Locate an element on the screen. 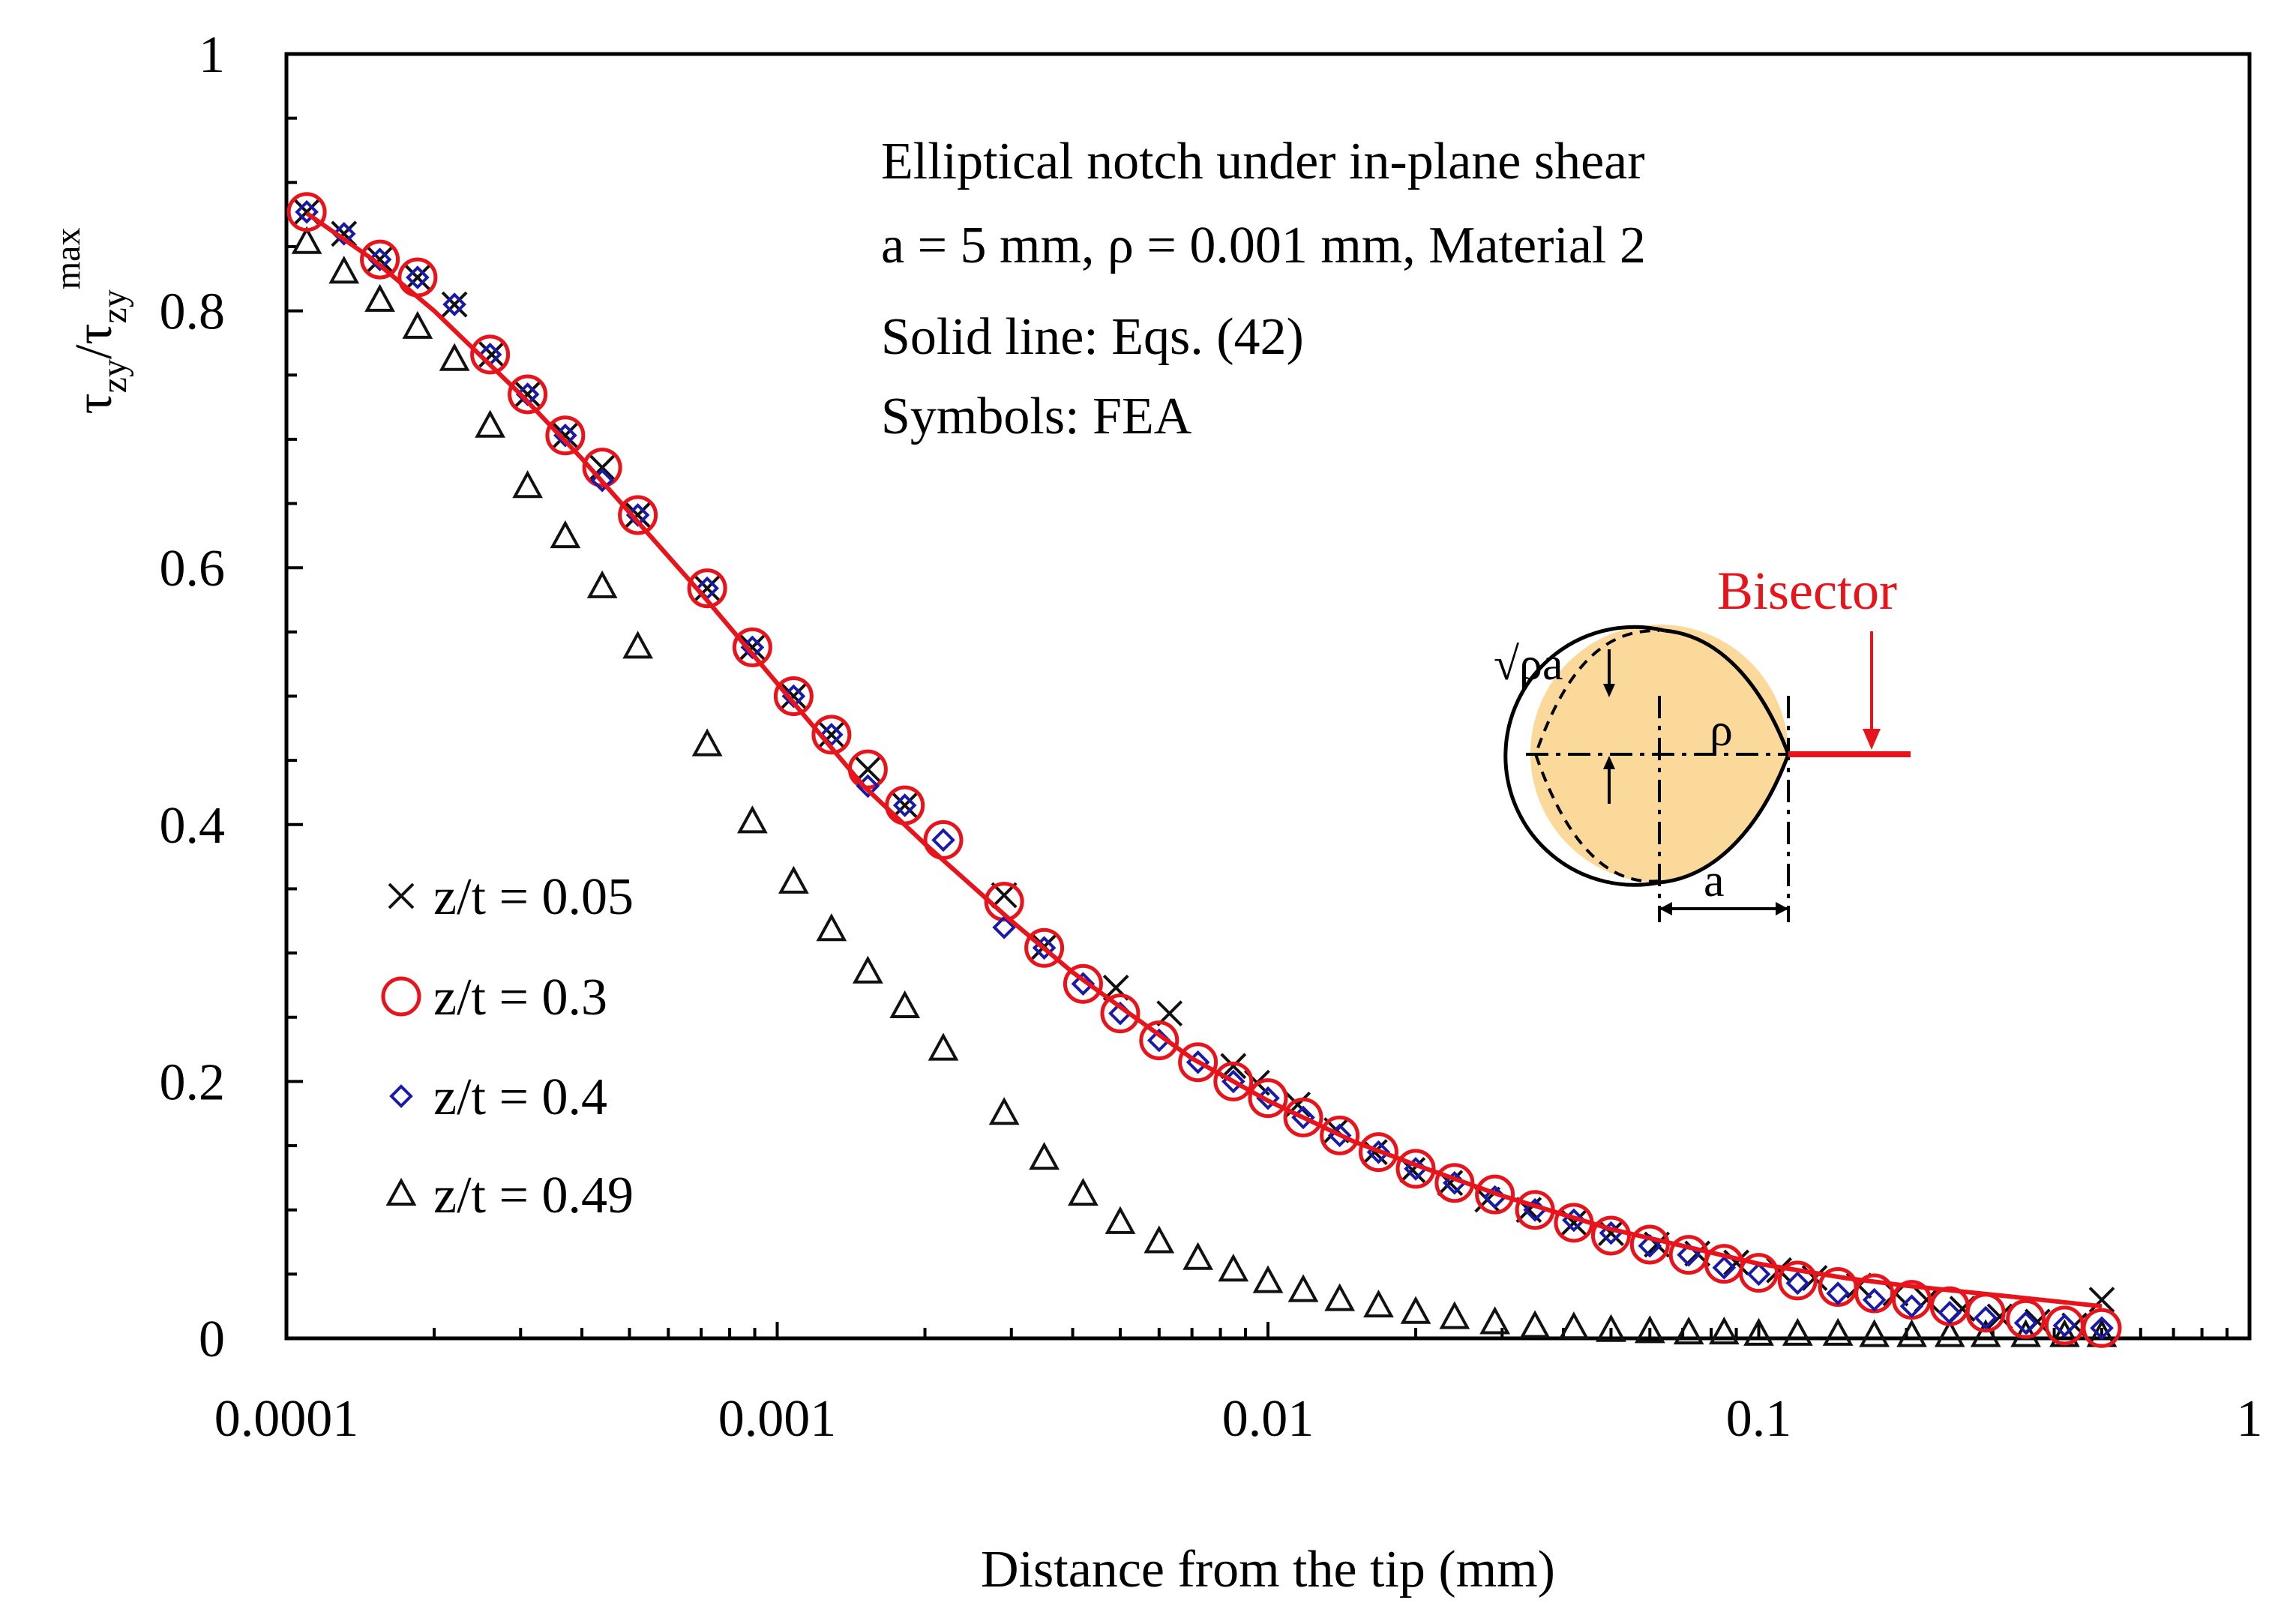  annotation-3: Solid line: Eqs. (42) is located at coordinates (1092, 337).